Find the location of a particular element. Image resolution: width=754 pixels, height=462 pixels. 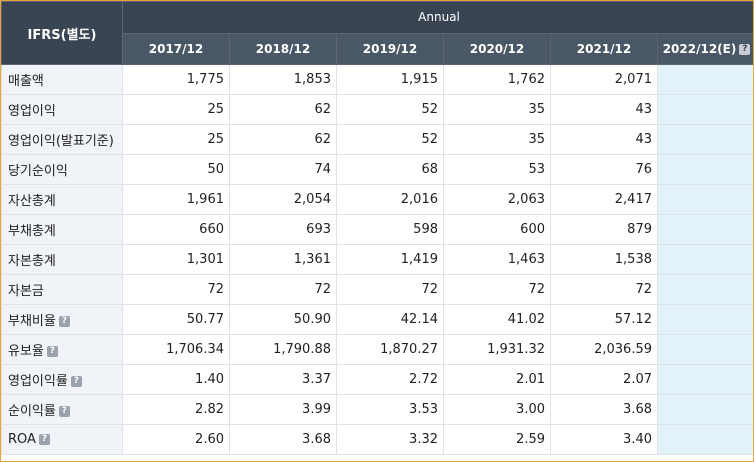

value-cell: 3.53 is located at coordinates (390, 409).